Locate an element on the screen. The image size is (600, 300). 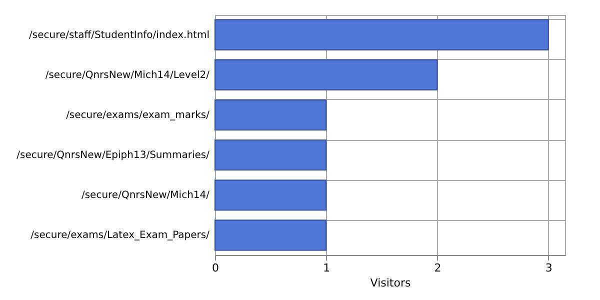
x-axis-title: Visitors is located at coordinates (390, 283).